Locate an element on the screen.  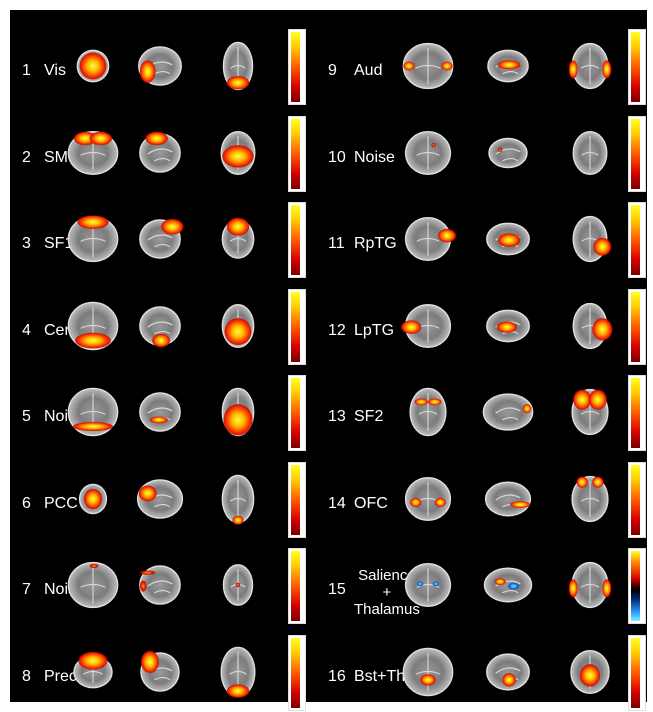
component-panel: 14 OFC is located at coordinates (487, 499).